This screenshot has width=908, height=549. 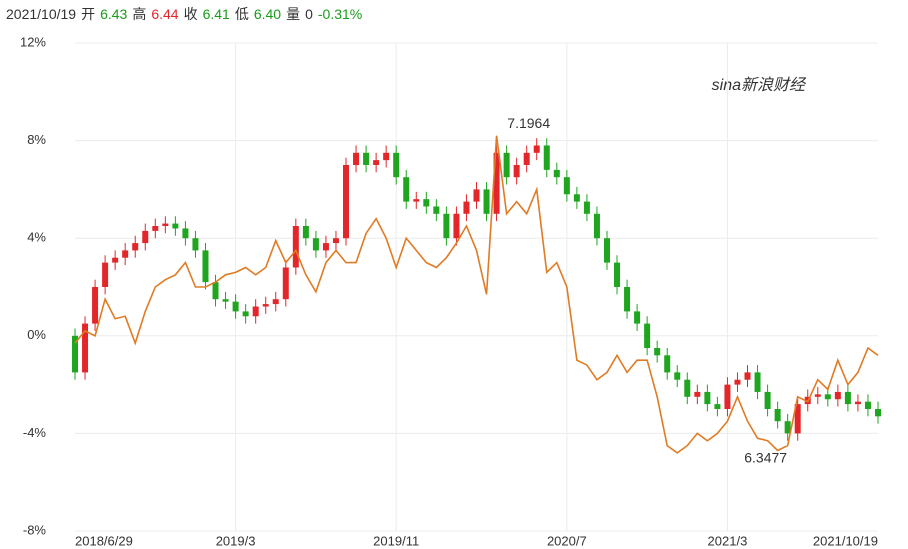 I want to click on header-text: 2021/10/19 开 6.43 高 6.44 收 6.41 低 6.40 量 0 -0.31%, so click(x=184, y=14).